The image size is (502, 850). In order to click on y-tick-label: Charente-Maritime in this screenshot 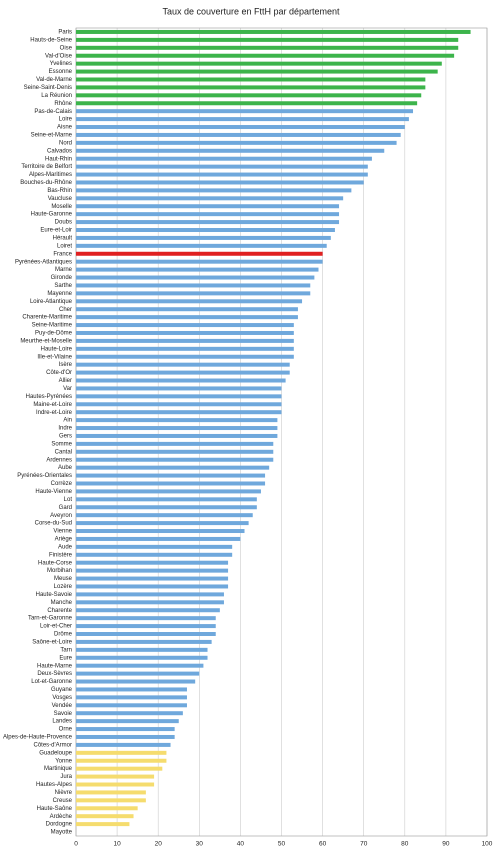, I will do `click(47, 318)`.